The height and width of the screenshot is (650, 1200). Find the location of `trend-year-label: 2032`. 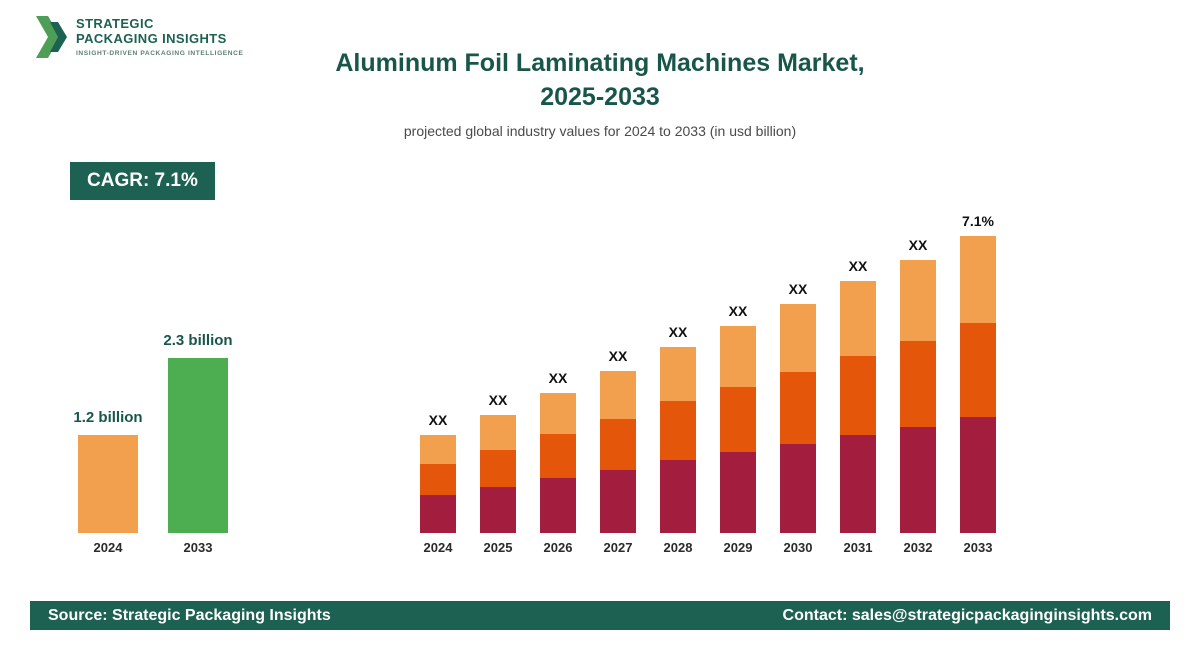

trend-year-label: 2032 is located at coordinates (918, 547).